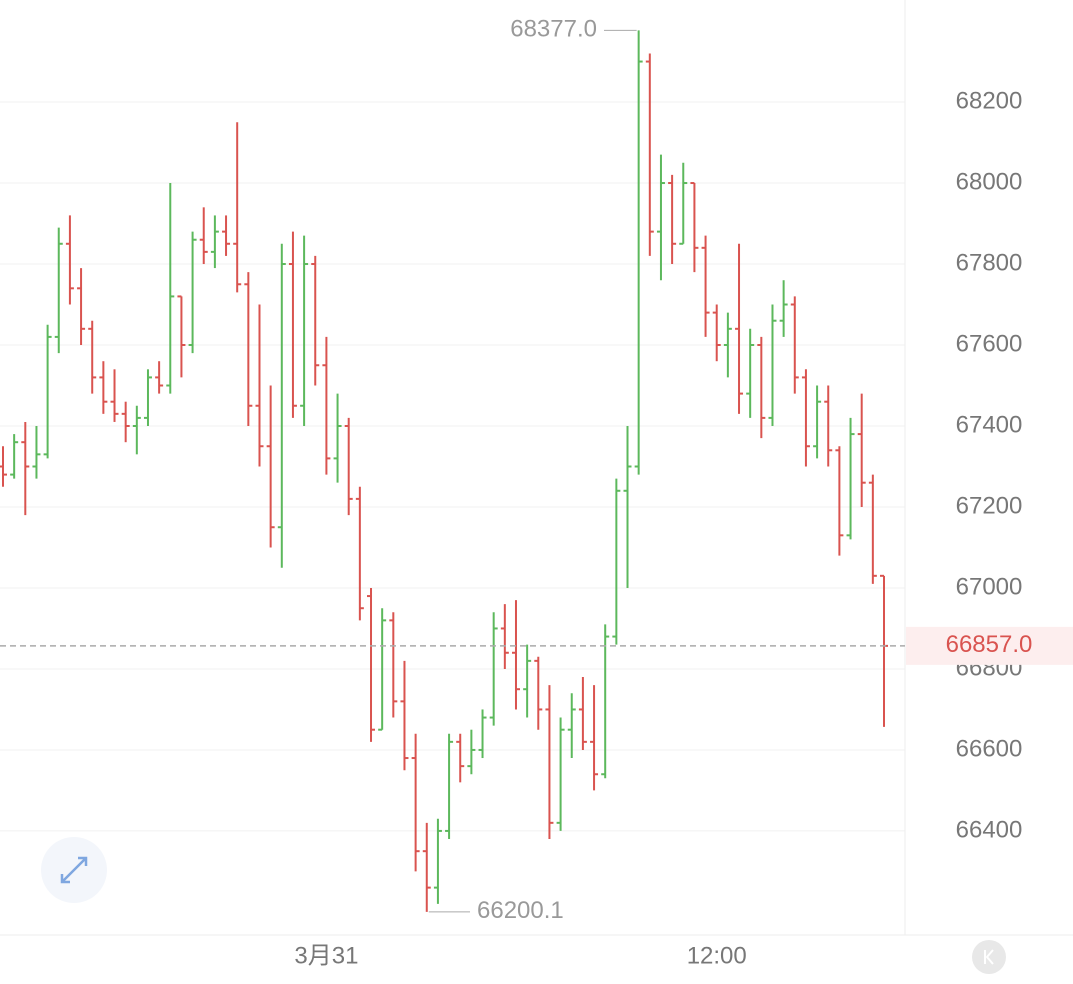  What do you see at coordinates (989, 343) in the screenshot?
I see `y-tick-label: 67600` at bounding box center [989, 343].